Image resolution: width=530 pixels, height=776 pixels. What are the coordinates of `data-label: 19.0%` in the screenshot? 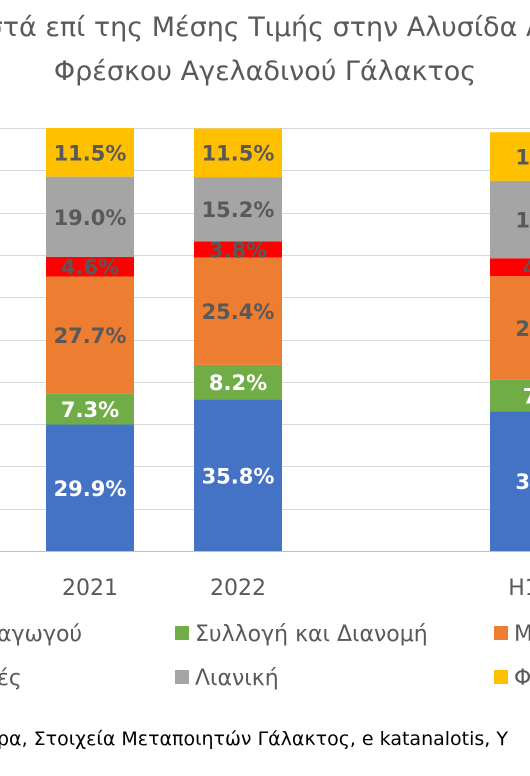 It's located at (90, 218).